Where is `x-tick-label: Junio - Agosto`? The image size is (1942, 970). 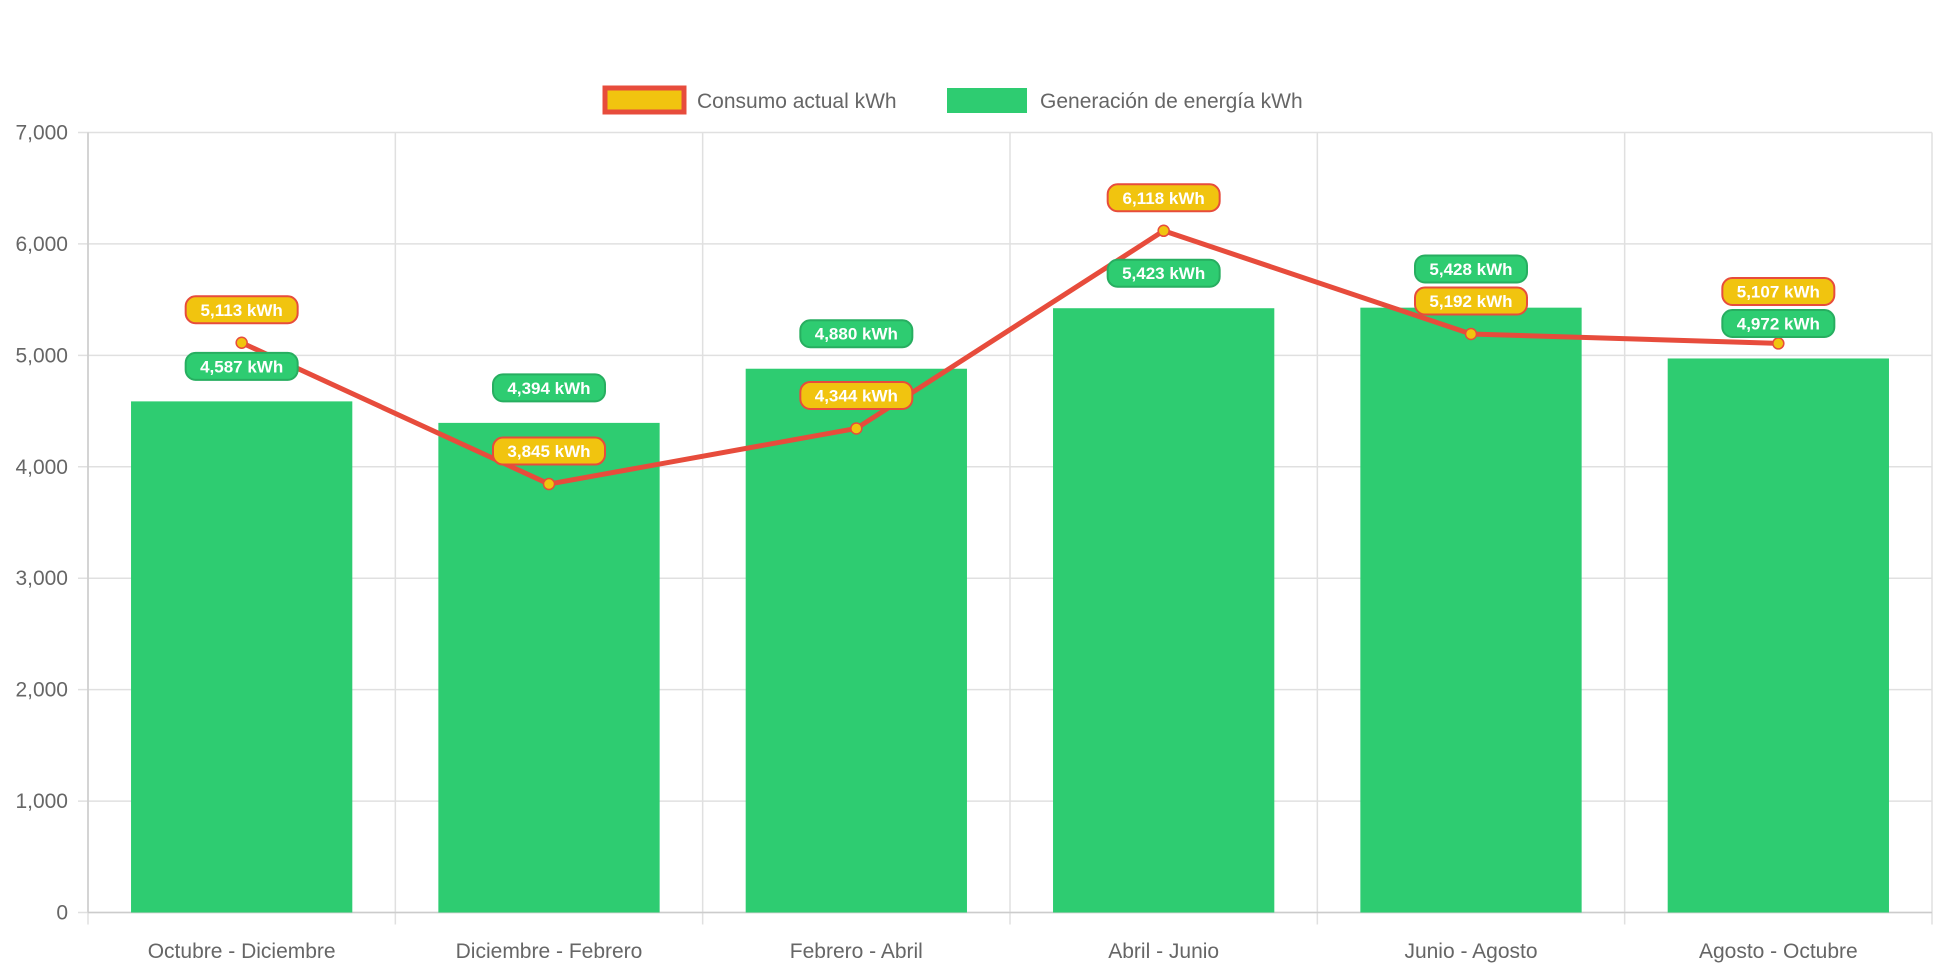 x-tick-label: Junio - Agosto is located at coordinates (1470, 951).